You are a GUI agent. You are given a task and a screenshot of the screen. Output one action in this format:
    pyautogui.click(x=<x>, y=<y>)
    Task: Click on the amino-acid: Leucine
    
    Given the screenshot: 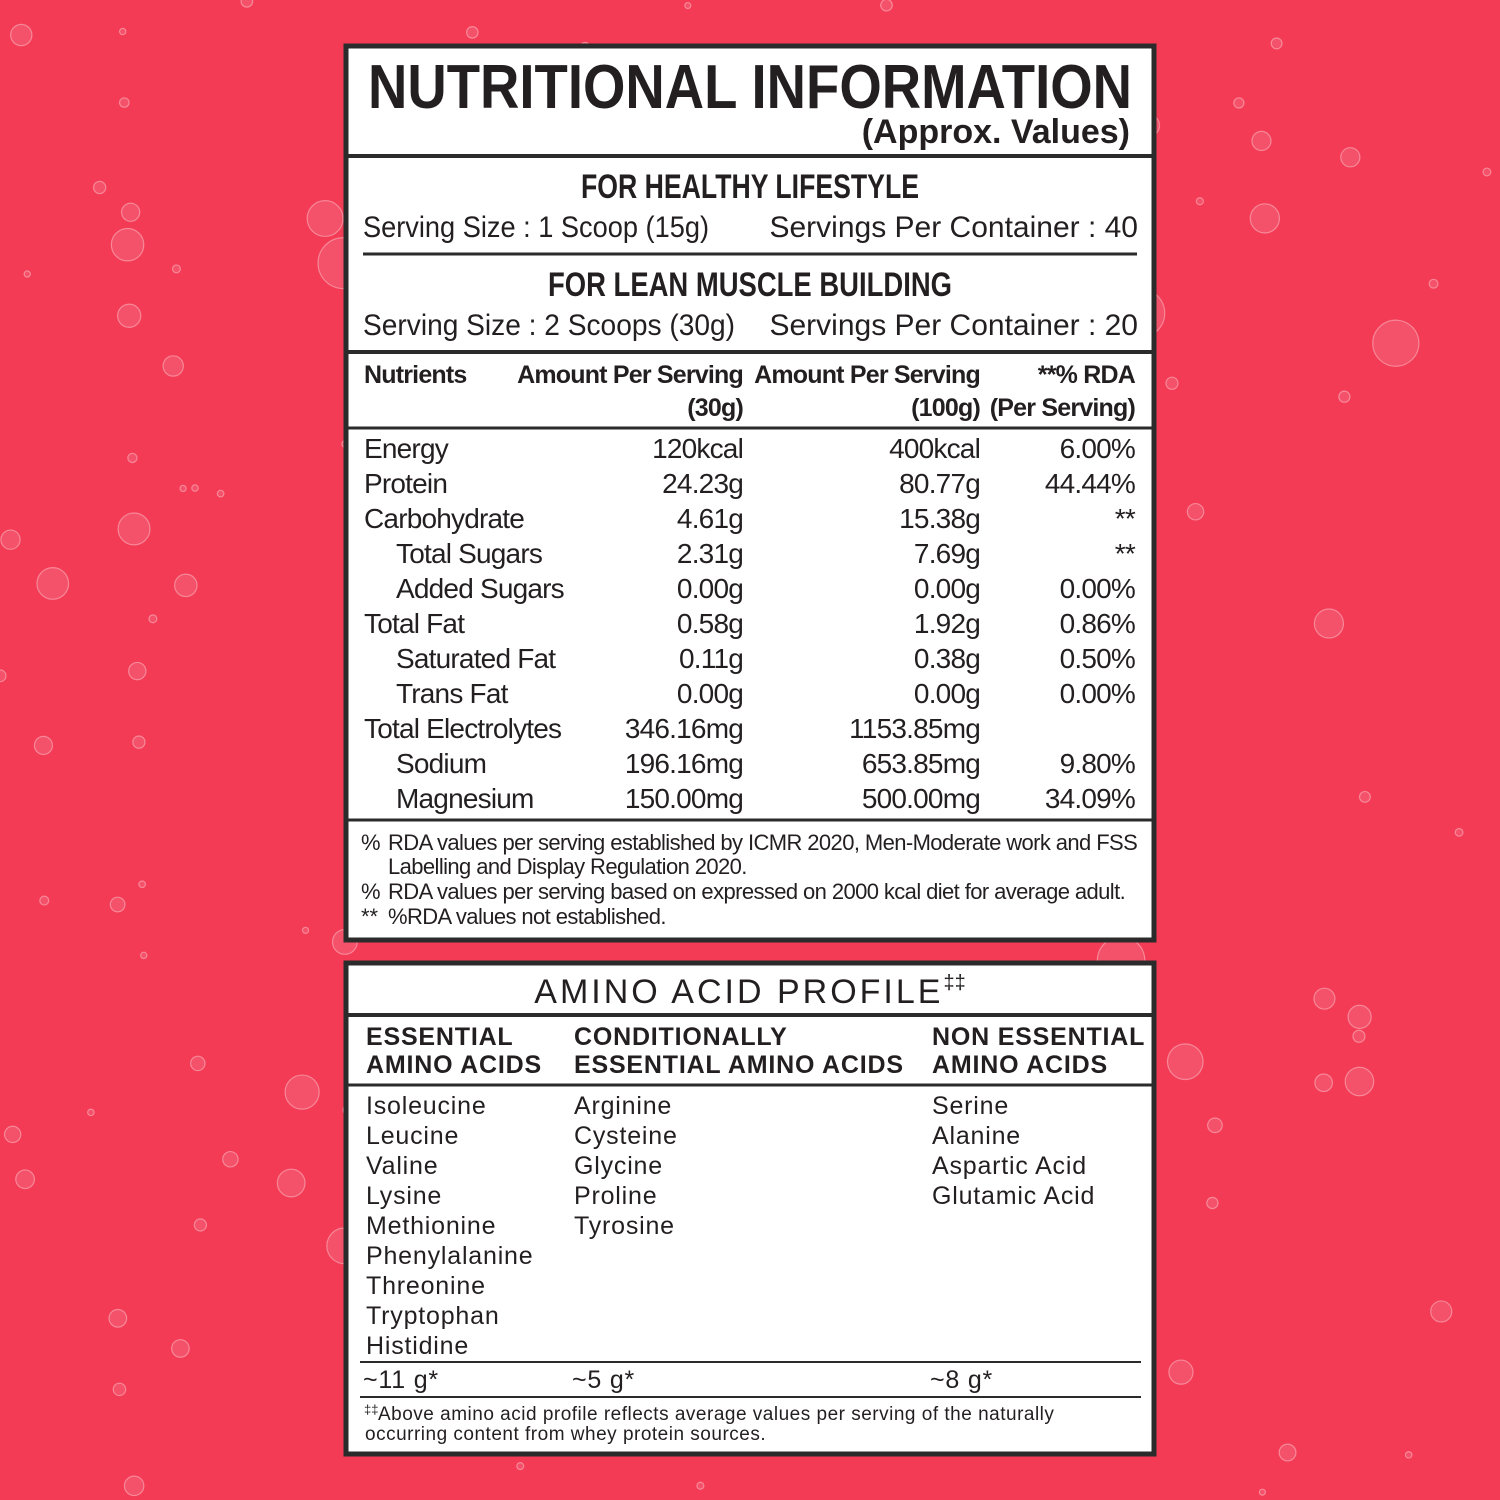 What is the action you would take?
    pyautogui.click(x=412, y=1136)
    